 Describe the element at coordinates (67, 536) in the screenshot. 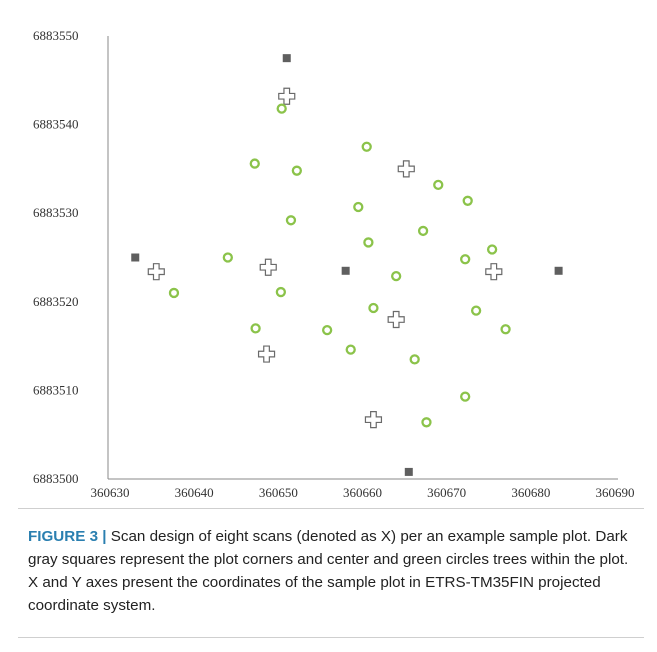

I see `figure-label: FIGURE 3 |` at that location.